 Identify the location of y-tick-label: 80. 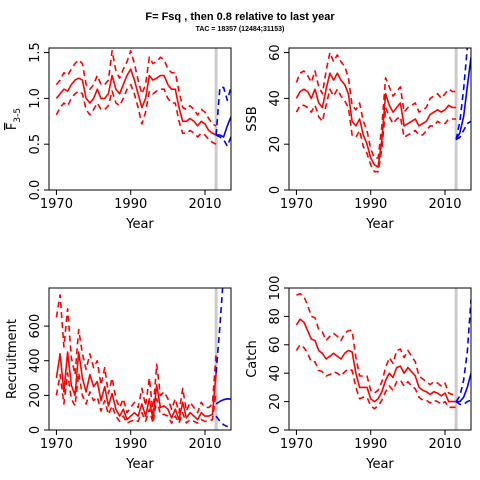
(275, 316).